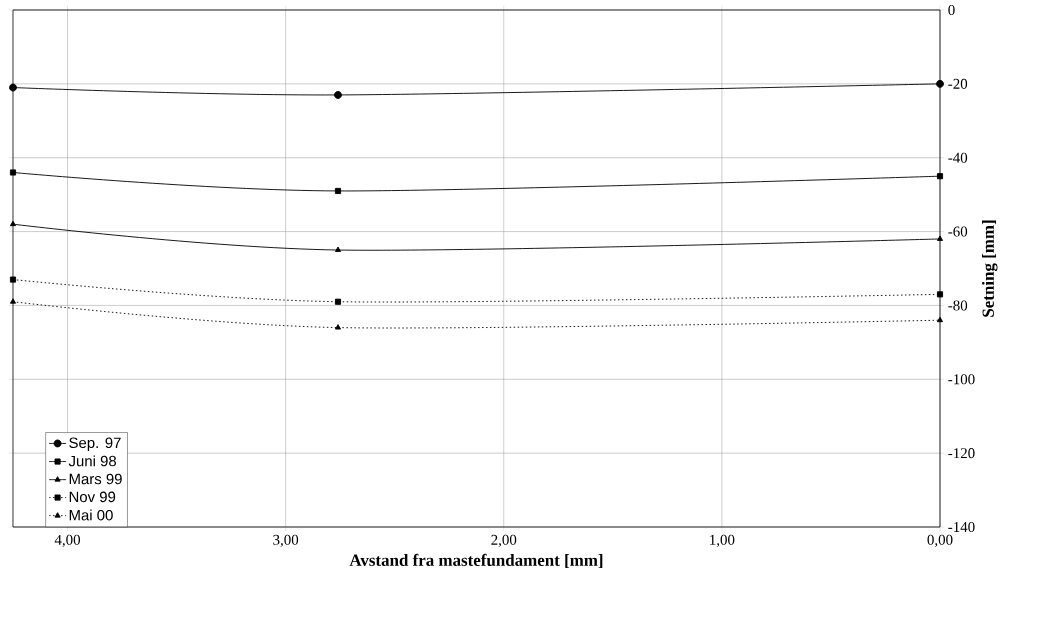 The width and height of the screenshot is (1046, 617). Describe the element at coordinates (91, 515) in the screenshot. I see `legend-label: Mai 00` at that location.